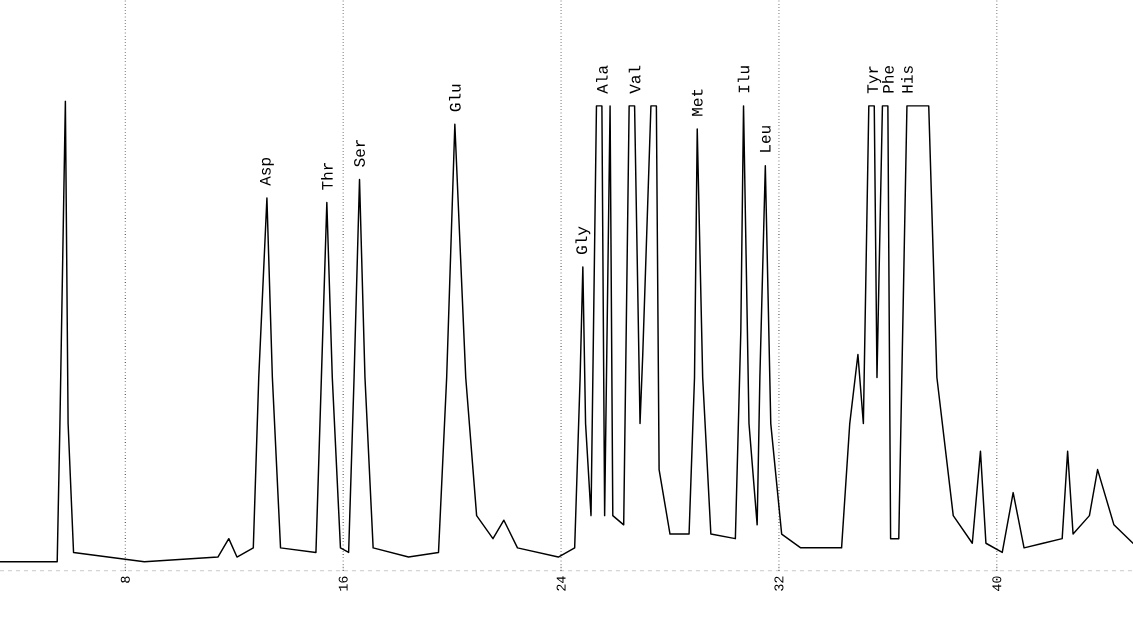 This screenshot has width=1133, height=631. I want to click on annotation: Leu, so click(765, 139).